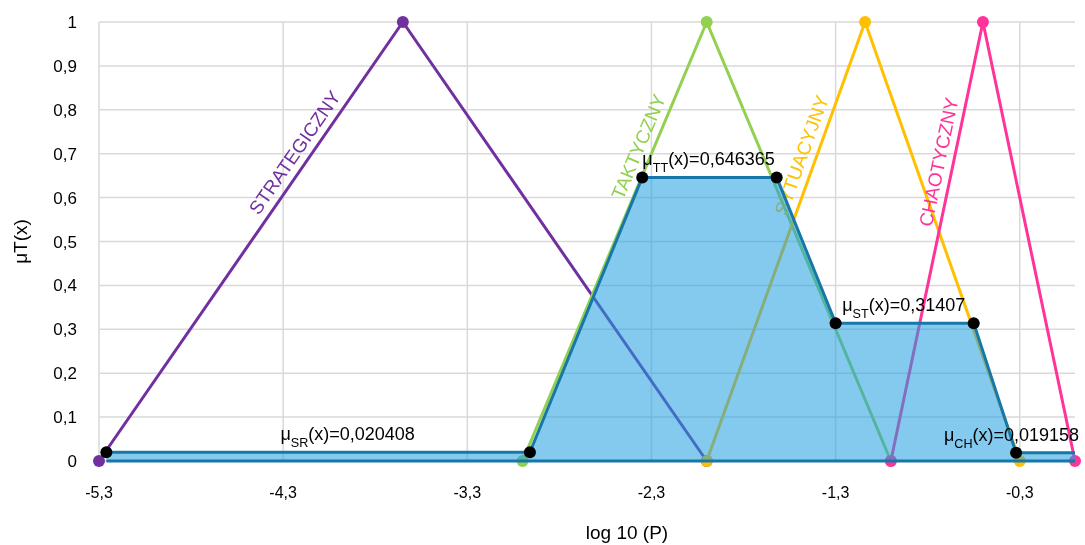 The width and height of the screenshot is (1085, 545). What do you see at coordinates (835, 492) in the screenshot?
I see `x-tick-label: -1,3` at bounding box center [835, 492].